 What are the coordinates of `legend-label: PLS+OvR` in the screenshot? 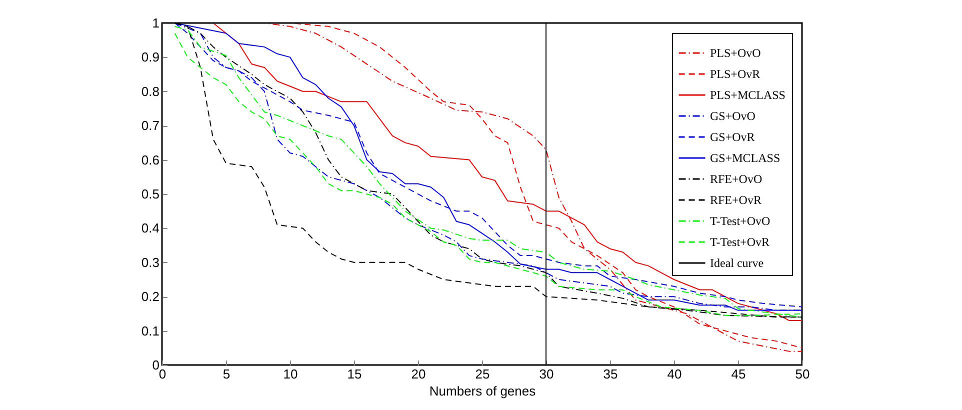 It's located at (735, 74).